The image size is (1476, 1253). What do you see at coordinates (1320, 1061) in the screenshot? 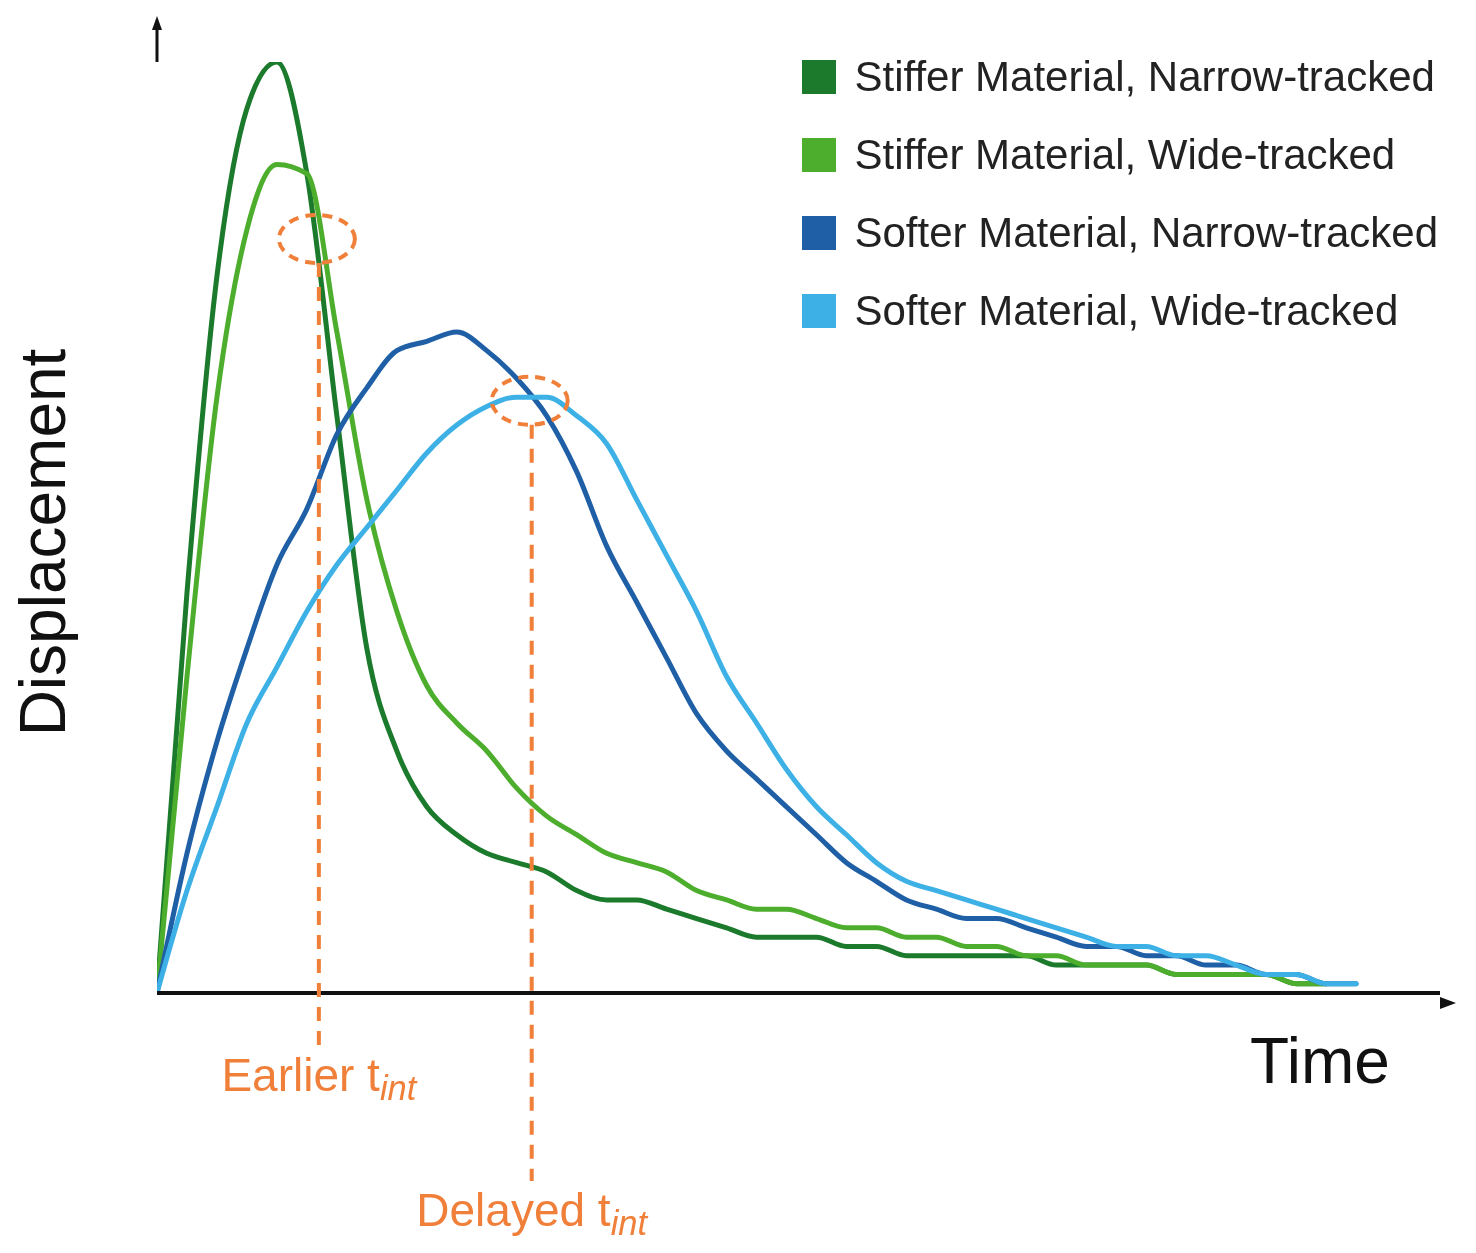
I see `x-axis-title: Time` at bounding box center [1320, 1061].